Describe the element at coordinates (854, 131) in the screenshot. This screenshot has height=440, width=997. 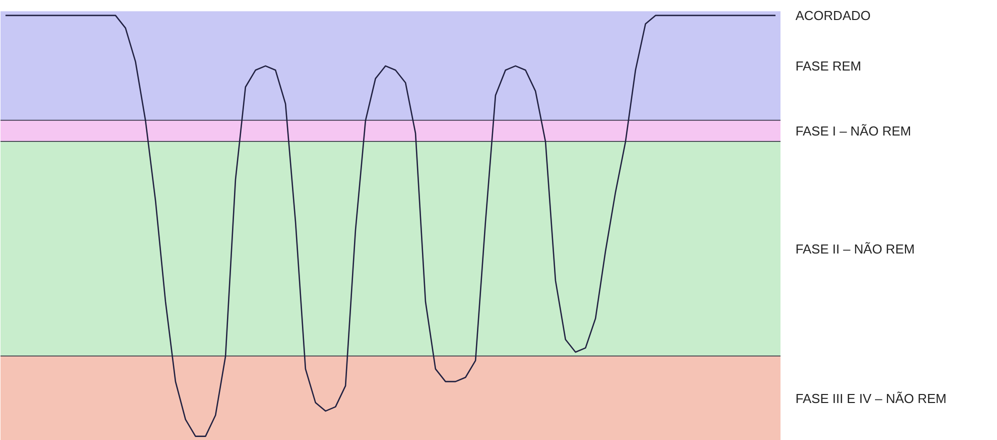
I see `band-label: FASE I – NÃO REM` at that location.